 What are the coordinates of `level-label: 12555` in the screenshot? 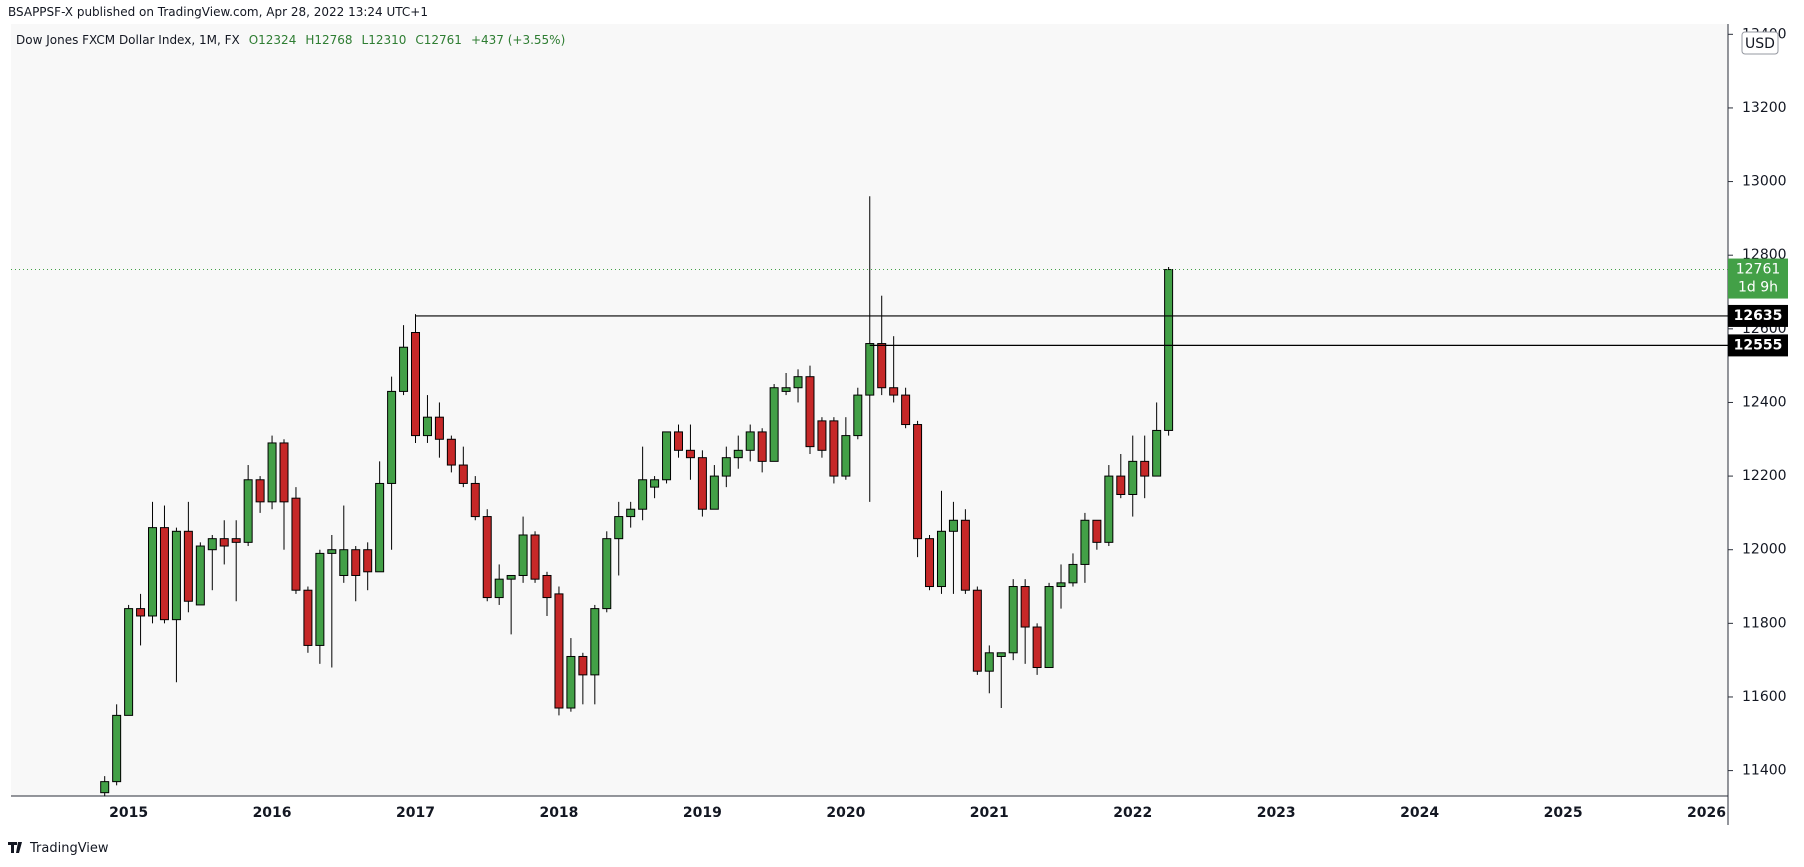 It's located at (1758, 345).